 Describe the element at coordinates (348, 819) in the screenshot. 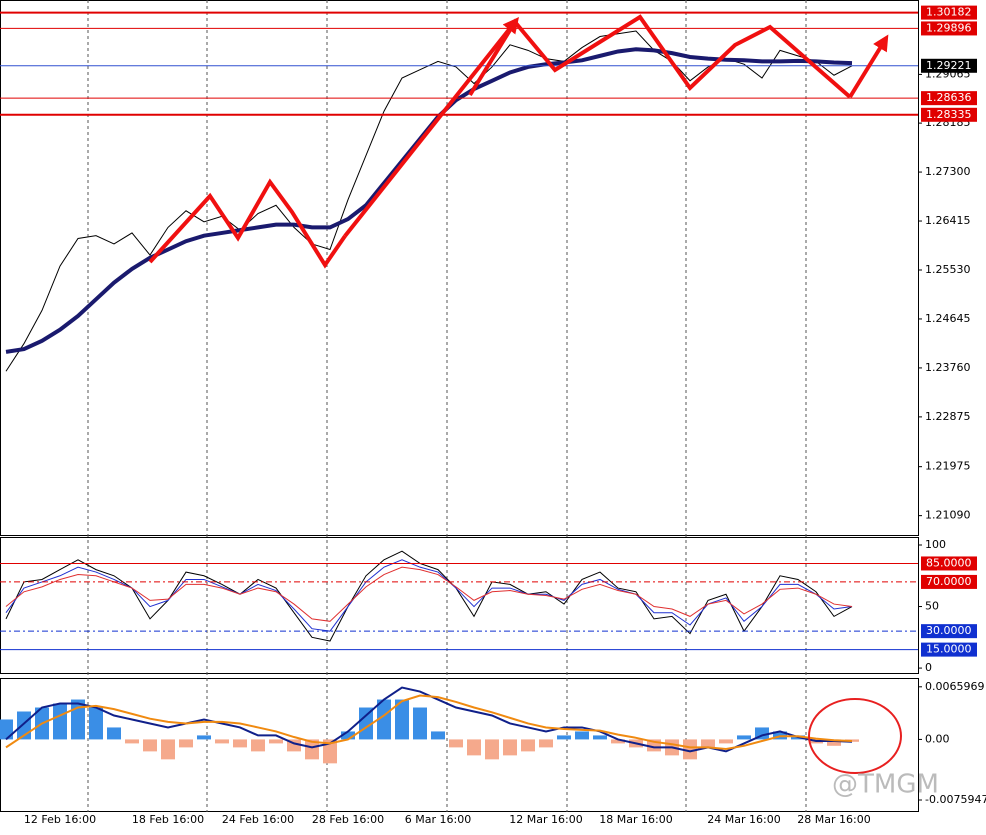

I see `x-tick-label: 28 Feb 16:00` at that location.